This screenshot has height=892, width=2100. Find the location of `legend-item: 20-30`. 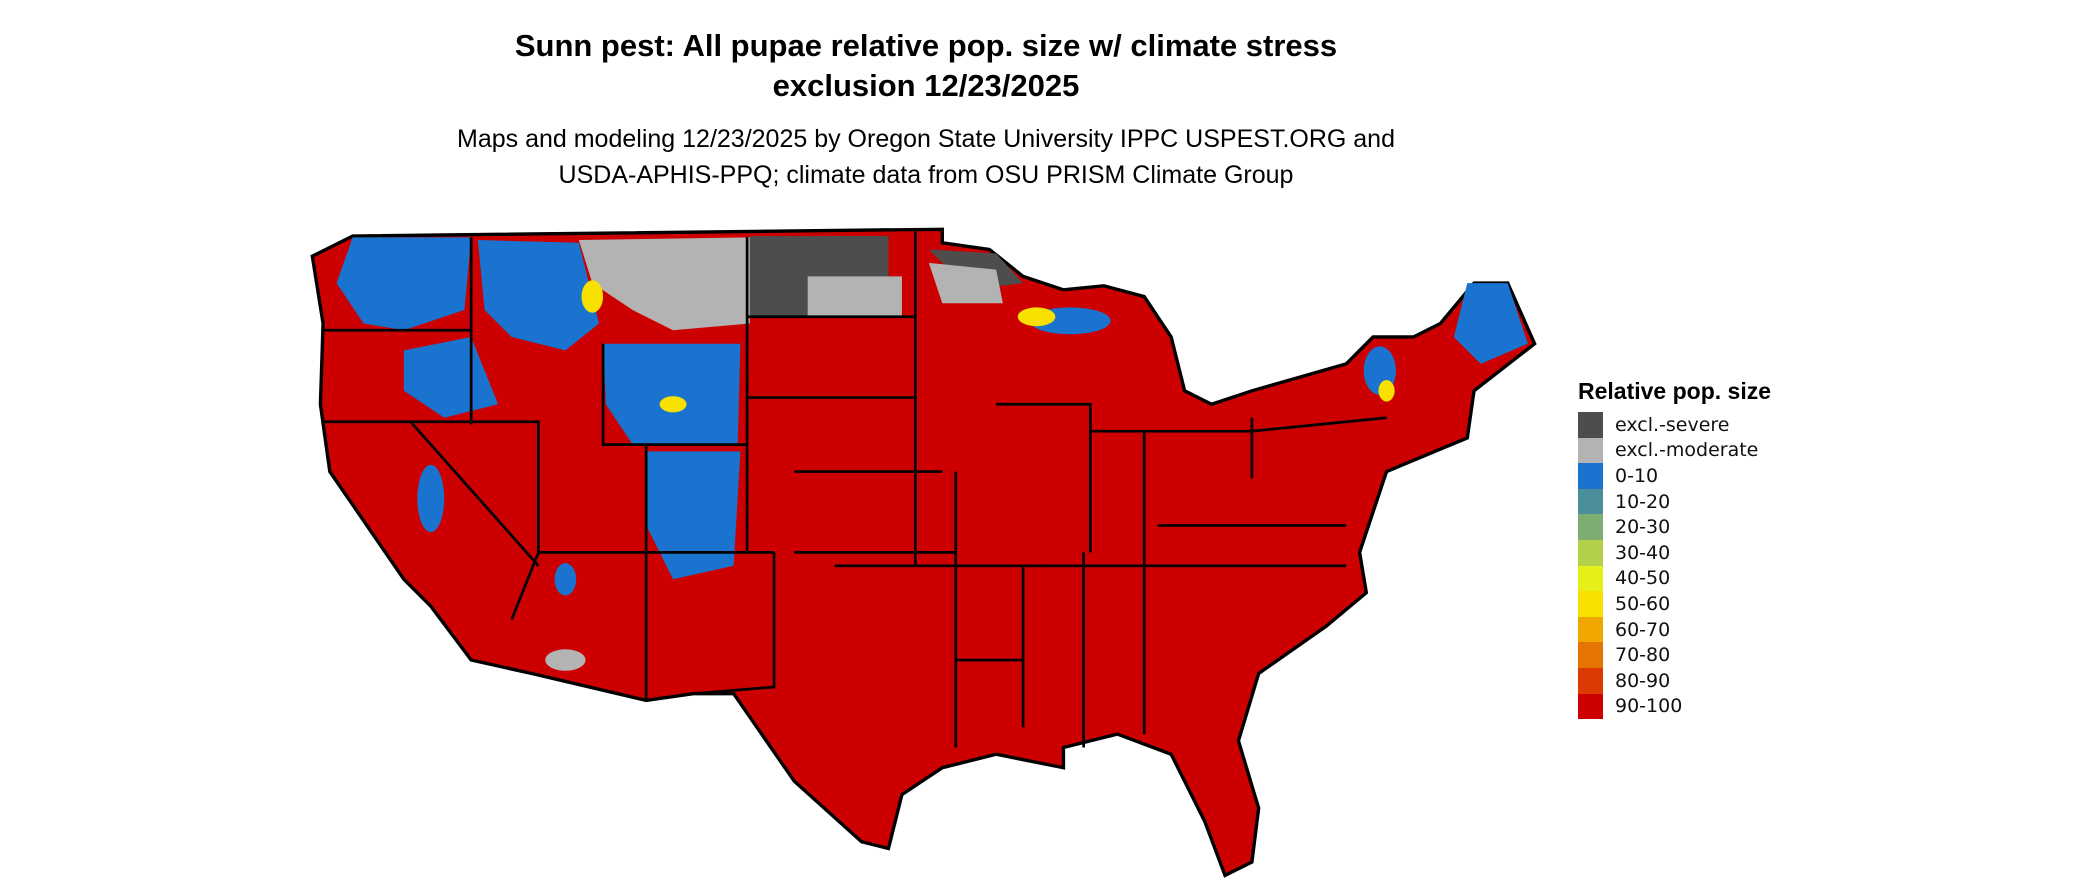

legend-item: 20-30 is located at coordinates (1674, 527).